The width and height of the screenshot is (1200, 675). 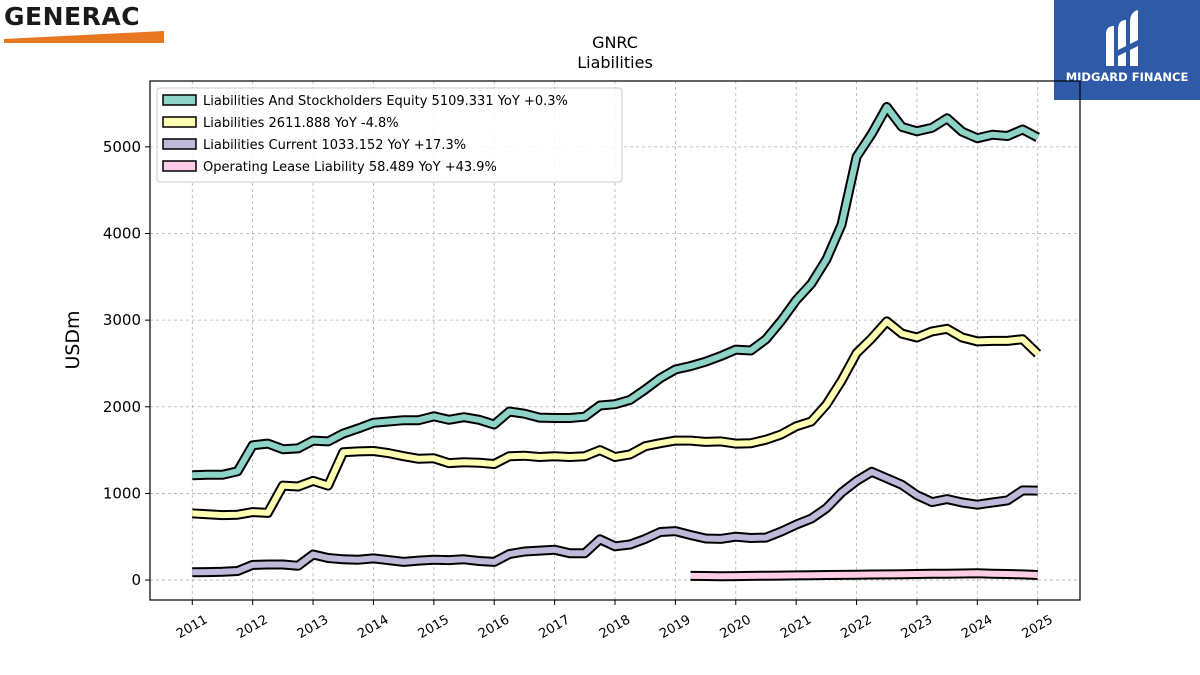 What do you see at coordinates (301, 123) in the screenshot?
I see `legend-entry: Liabilities 2611.888 YoY -4.8%` at bounding box center [301, 123].